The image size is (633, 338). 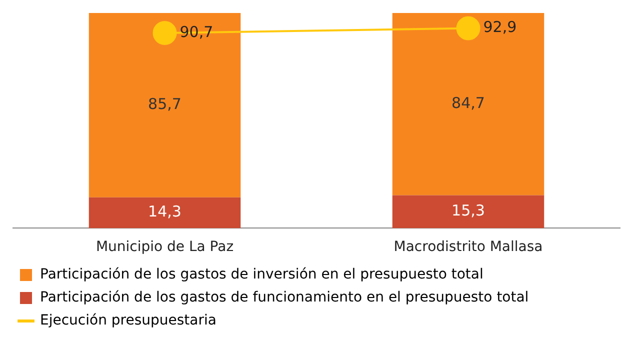 What do you see at coordinates (128, 320) in the screenshot?
I see `legend-label: Ejecución presupuestaria` at bounding box center [128, 320].